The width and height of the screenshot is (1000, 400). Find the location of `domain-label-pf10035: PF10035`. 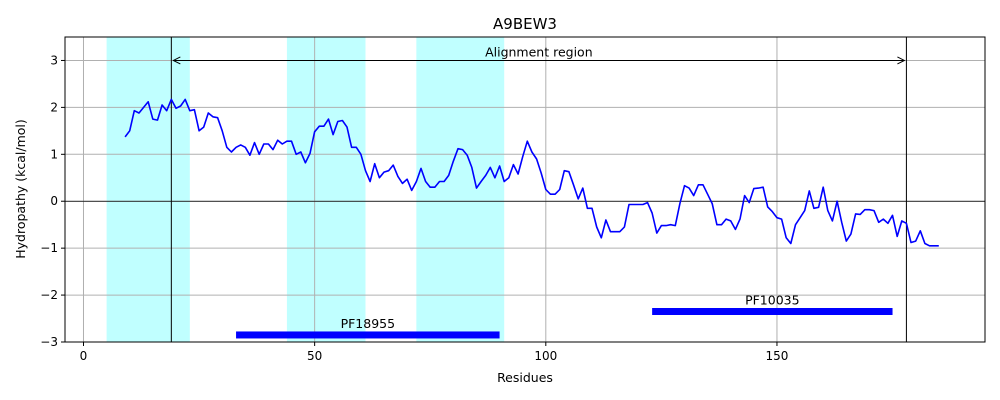

domain-label-pf10035: PF10035 is located at coordinates (772, 300).